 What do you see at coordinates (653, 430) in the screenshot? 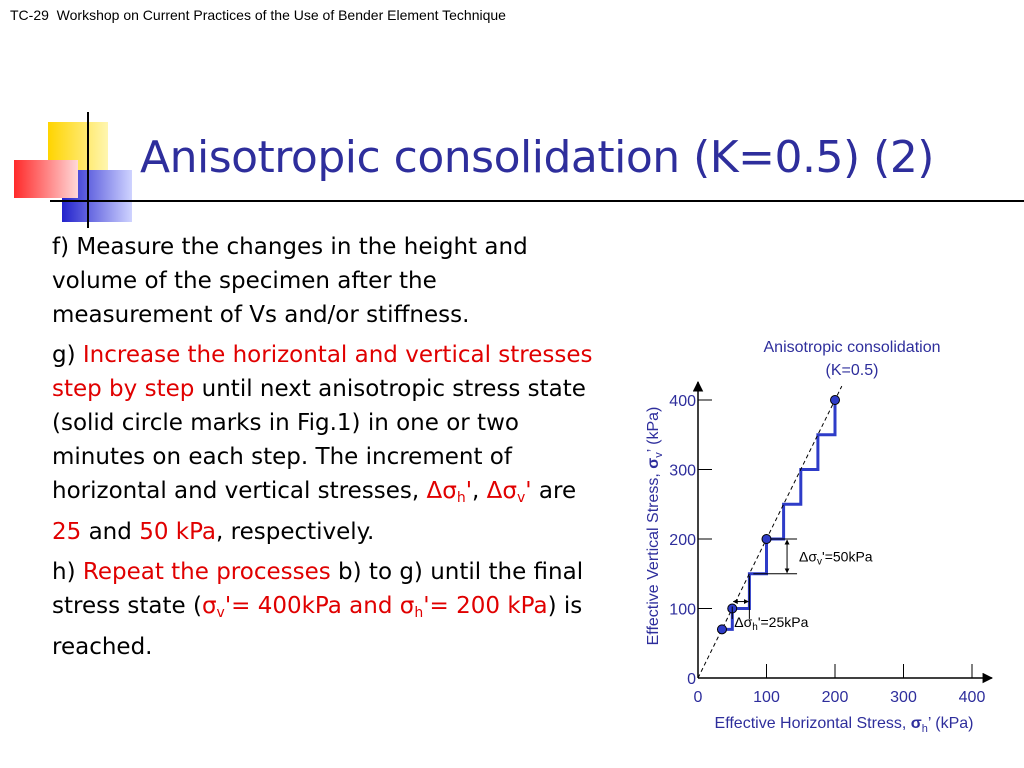
I see `y-axis-label-suffix: ’ (kPa)` at bounding box center [653, 430].